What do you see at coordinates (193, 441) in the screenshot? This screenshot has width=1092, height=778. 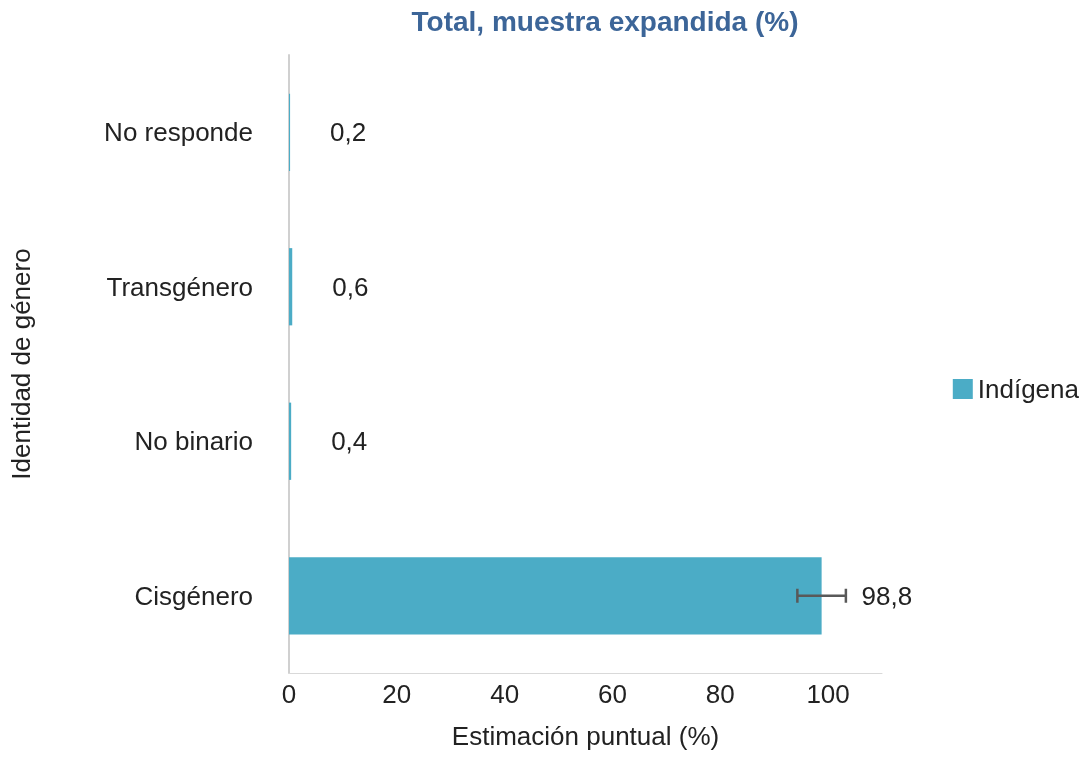 I see `y-tick-label: No binario` at bounding box center [193, 441].